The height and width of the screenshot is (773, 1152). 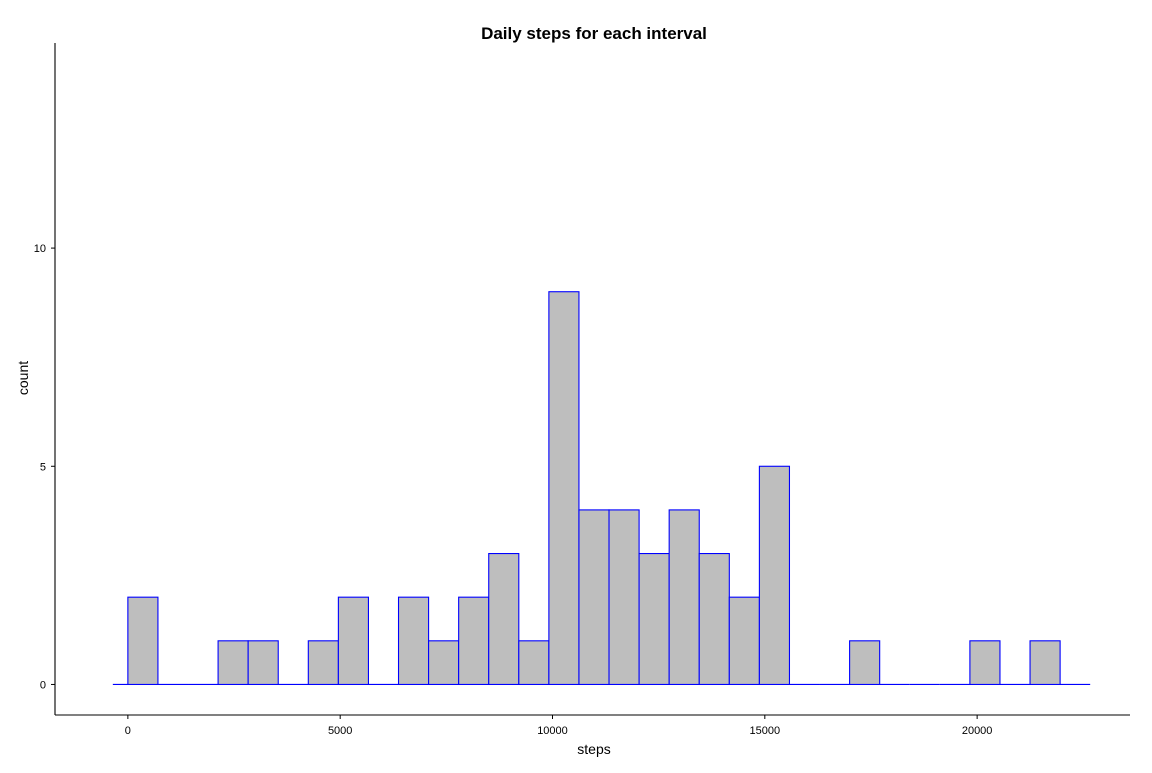 I want to click on x-tick-label-0: 0, so click(x=128, y=731).